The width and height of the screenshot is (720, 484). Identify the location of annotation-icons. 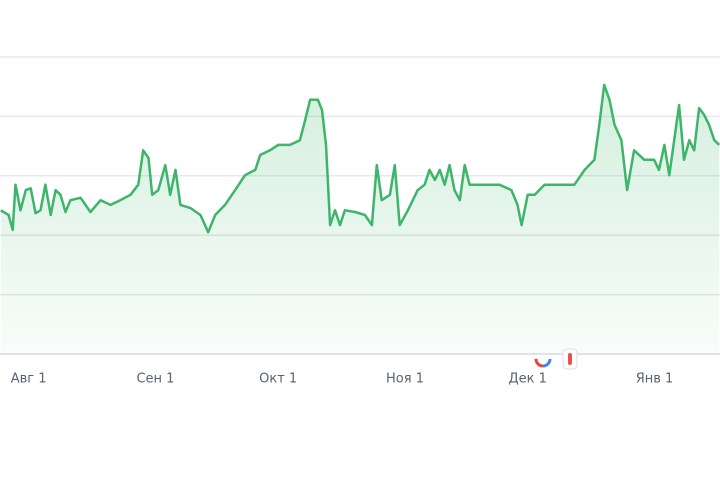
(556, 359).